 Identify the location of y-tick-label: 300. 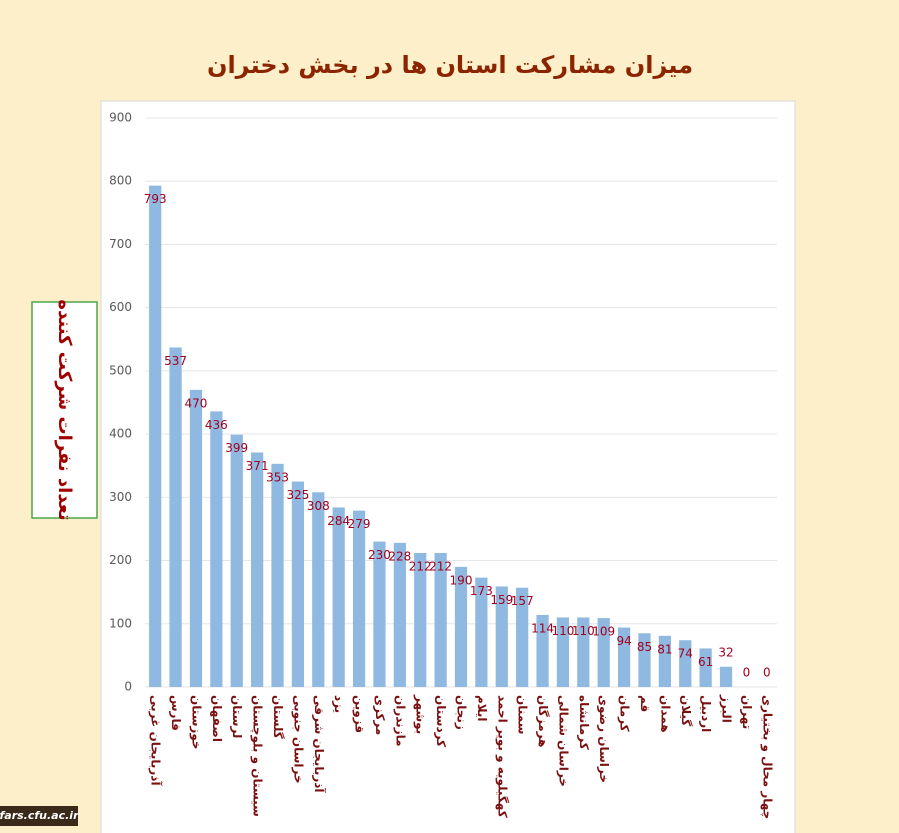
(120, 497).